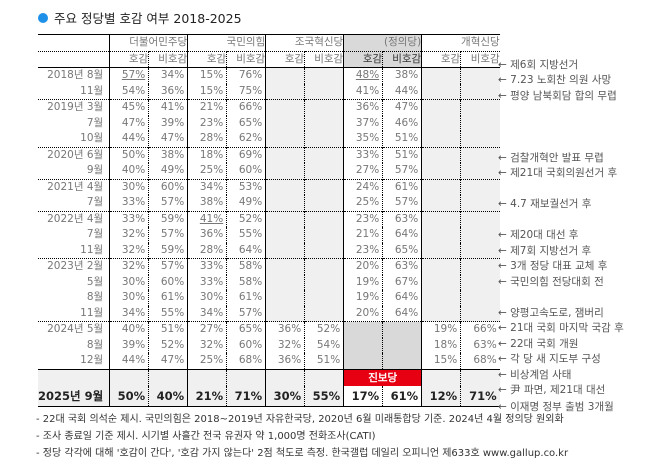  I want to click on unfavorable-value: 58%, so click(246, 282).